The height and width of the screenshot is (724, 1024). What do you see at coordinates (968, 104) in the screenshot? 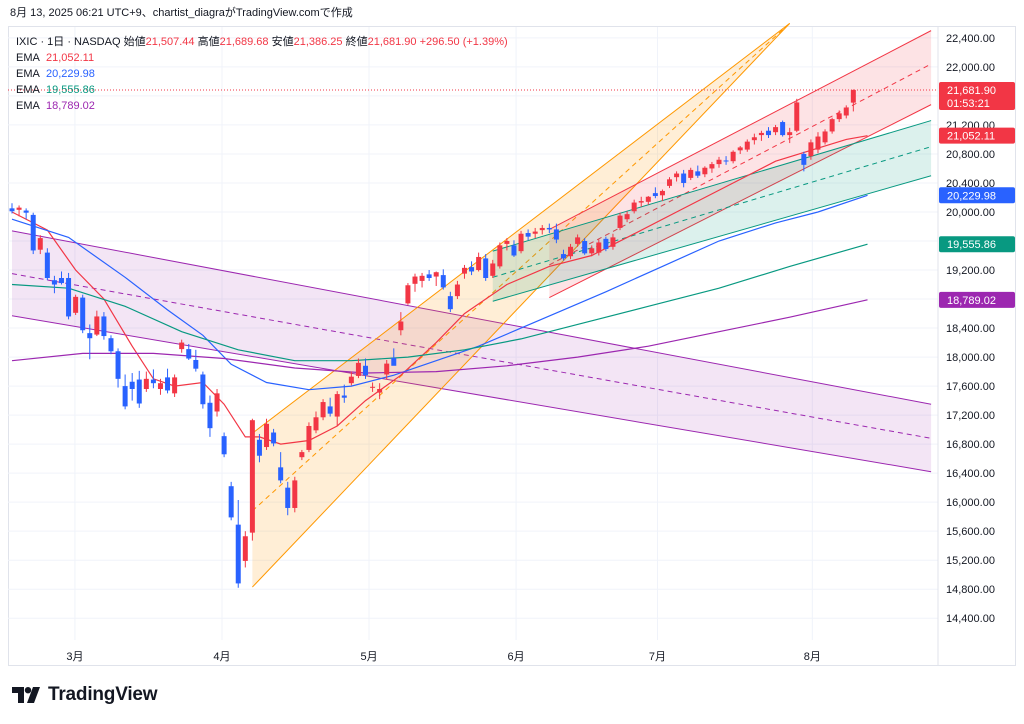
I see `price-label-countdown: 01:53:21` at bounding box center [968, 104].